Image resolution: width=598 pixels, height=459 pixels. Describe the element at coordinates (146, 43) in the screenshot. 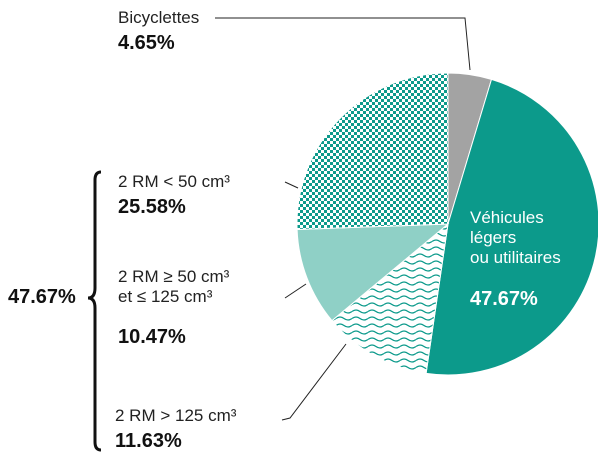

I see `slice-value: 4.65%` at that location.